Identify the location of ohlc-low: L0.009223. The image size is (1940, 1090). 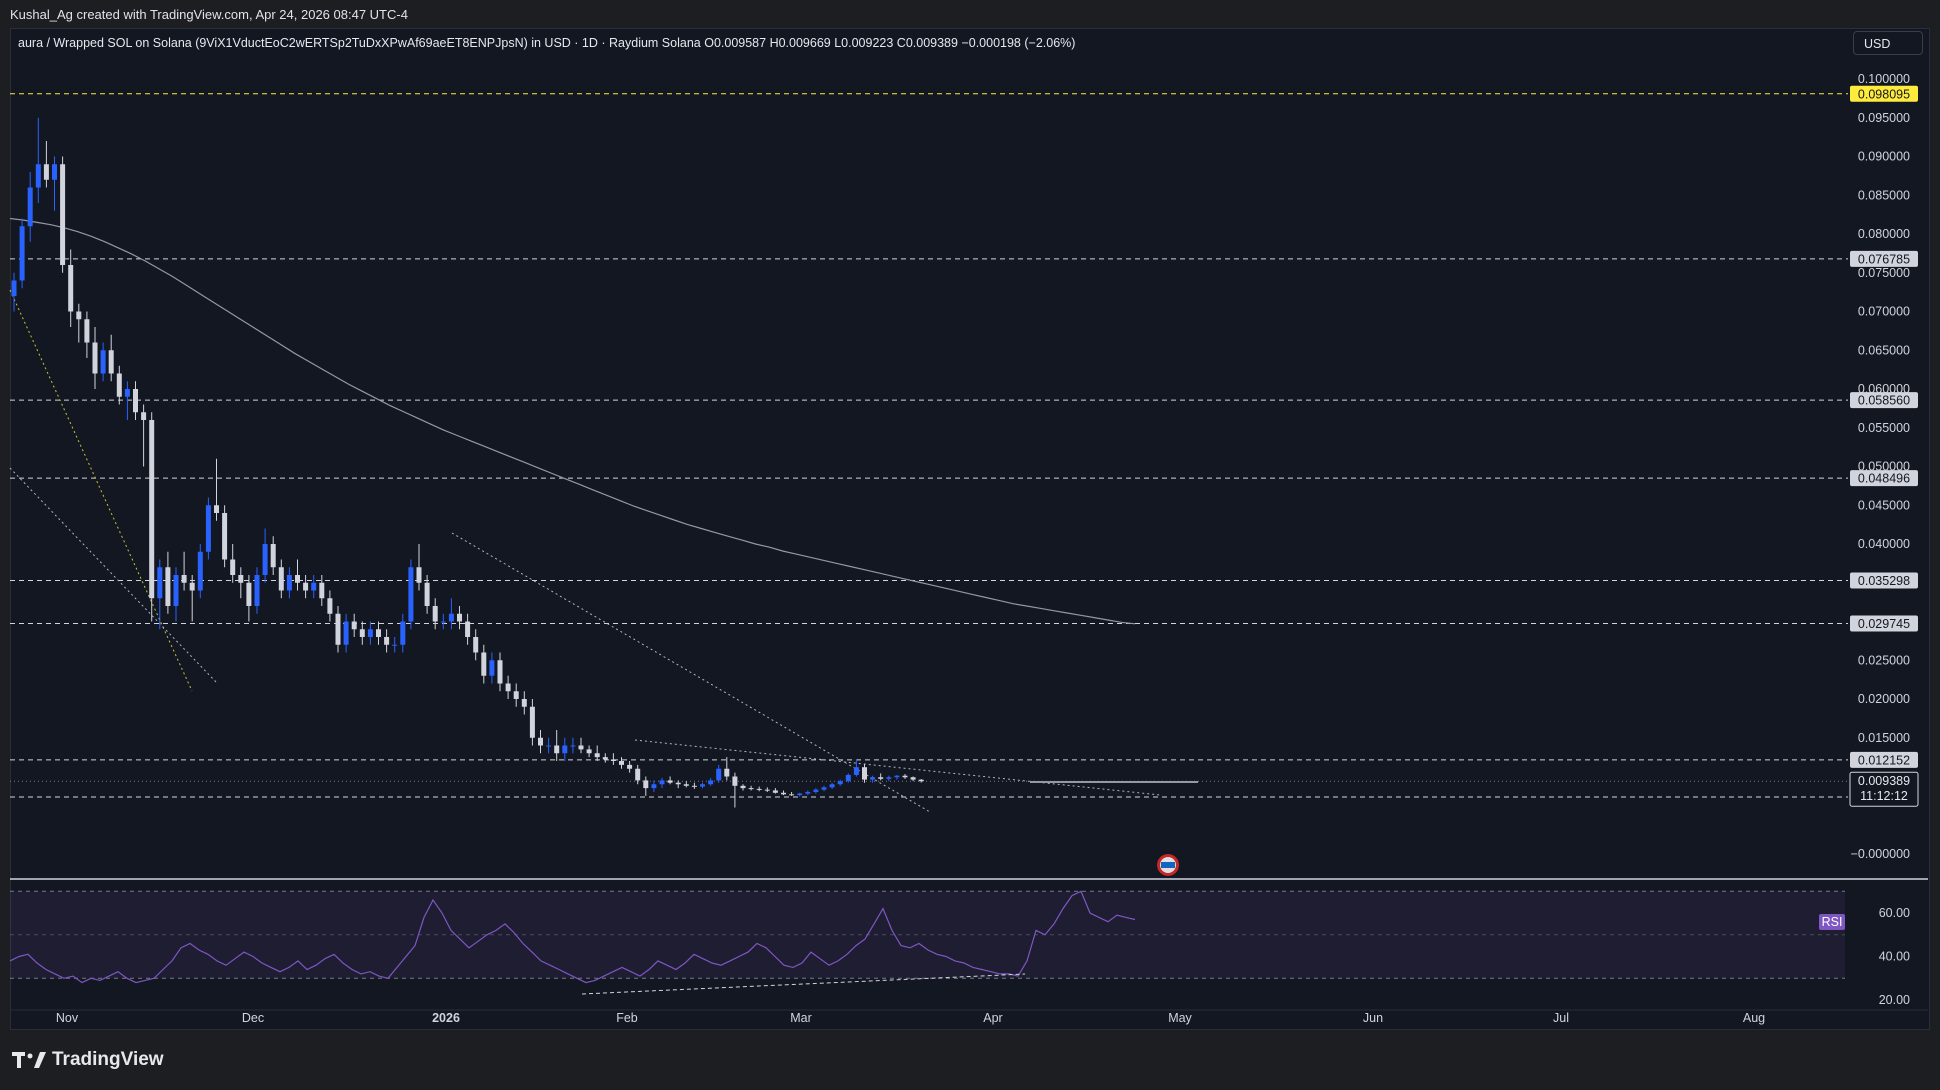
(864, 43).